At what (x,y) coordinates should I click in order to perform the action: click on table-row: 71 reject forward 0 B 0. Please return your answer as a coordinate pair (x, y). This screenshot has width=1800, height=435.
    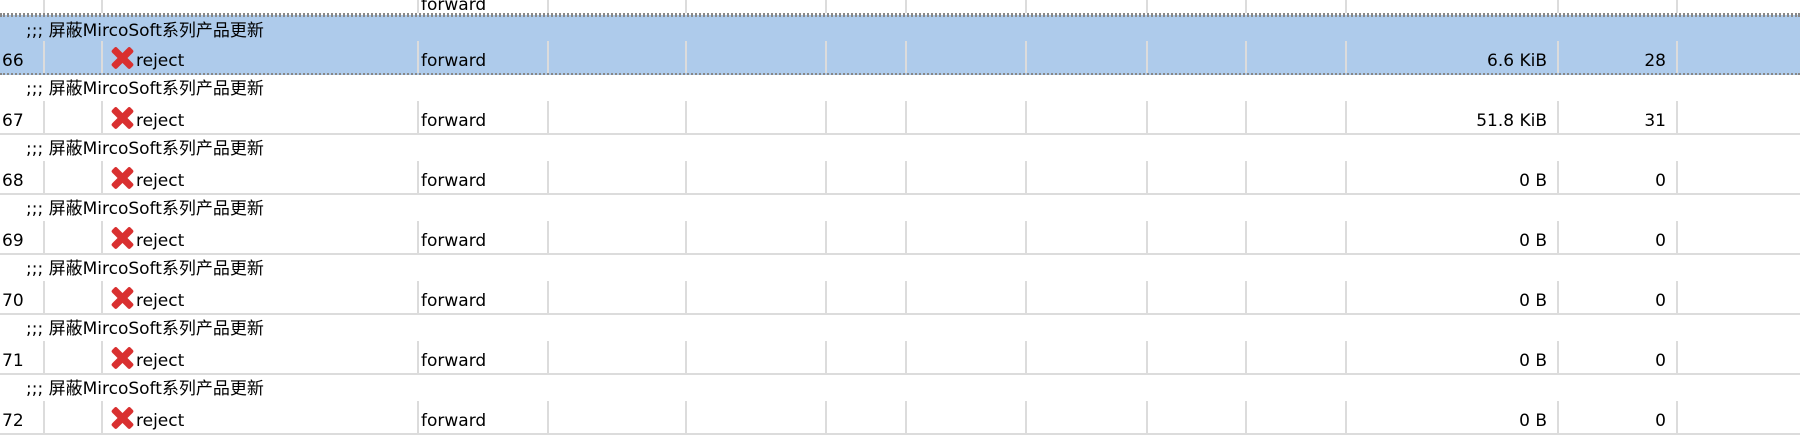
    Looking at the image, I should click on (900, 358).